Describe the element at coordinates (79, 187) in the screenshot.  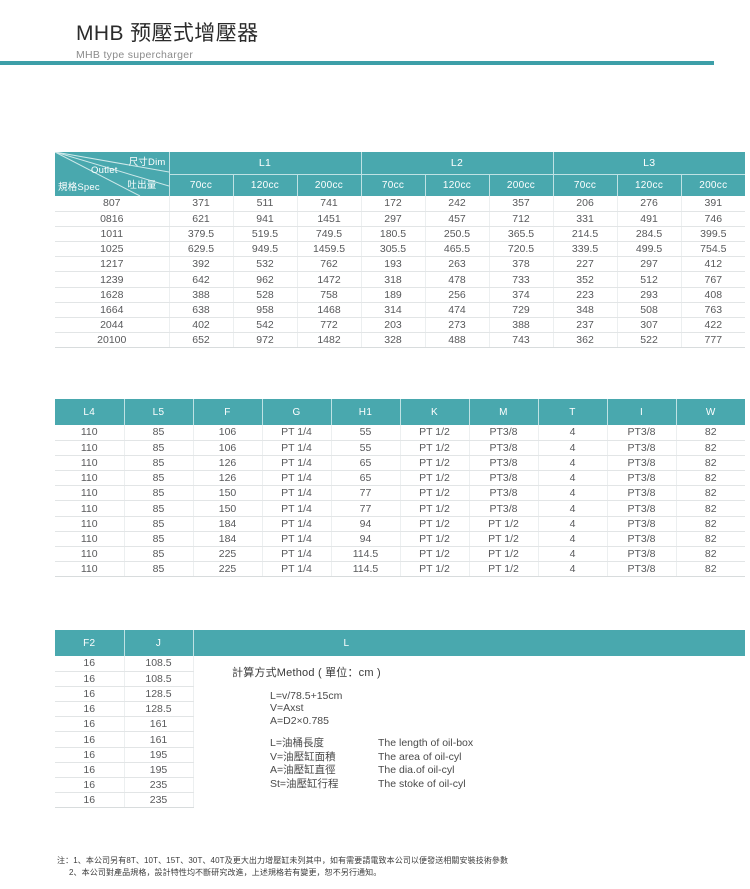
I see `corner-label-spec: 規格Spec` at that location.